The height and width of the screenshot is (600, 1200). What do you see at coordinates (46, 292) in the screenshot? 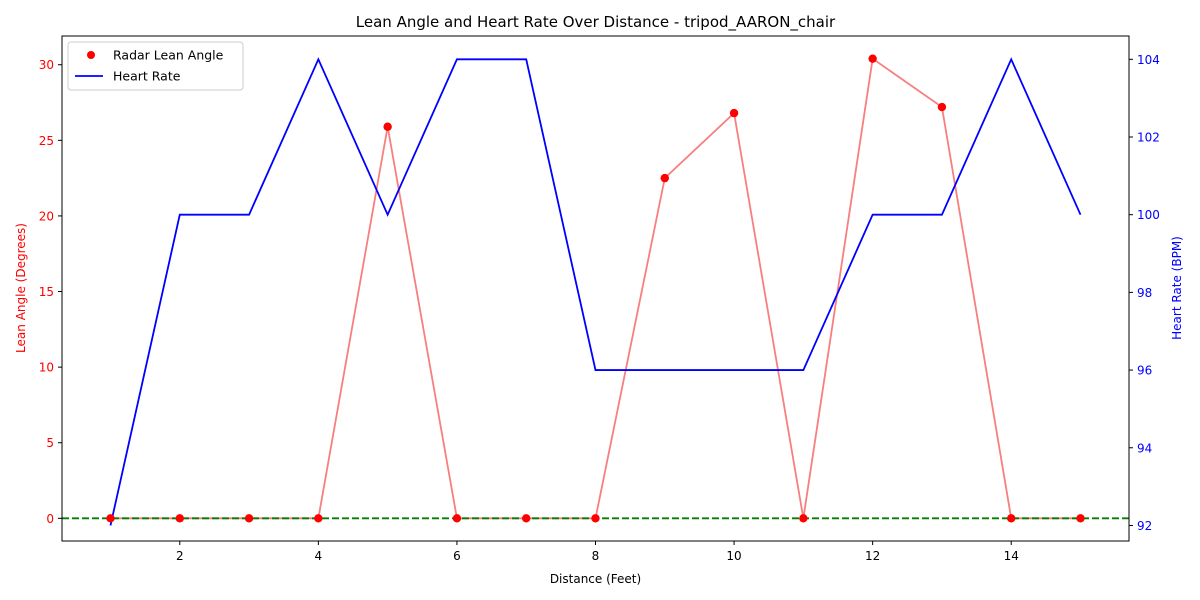
I see `y-left-tick-label: 15` at bounding box center [46, 292].